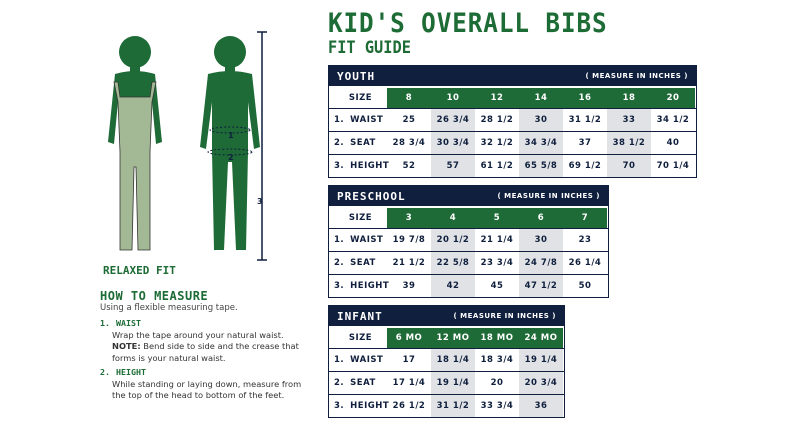 Image resolution: width=800 pixels, height=429 pixels. I want to click on measure-row: 2. SEAT 28 3/4 30 3/4 32 1/2 34 3/4 37 38 1/2 40, so click(512, 142).